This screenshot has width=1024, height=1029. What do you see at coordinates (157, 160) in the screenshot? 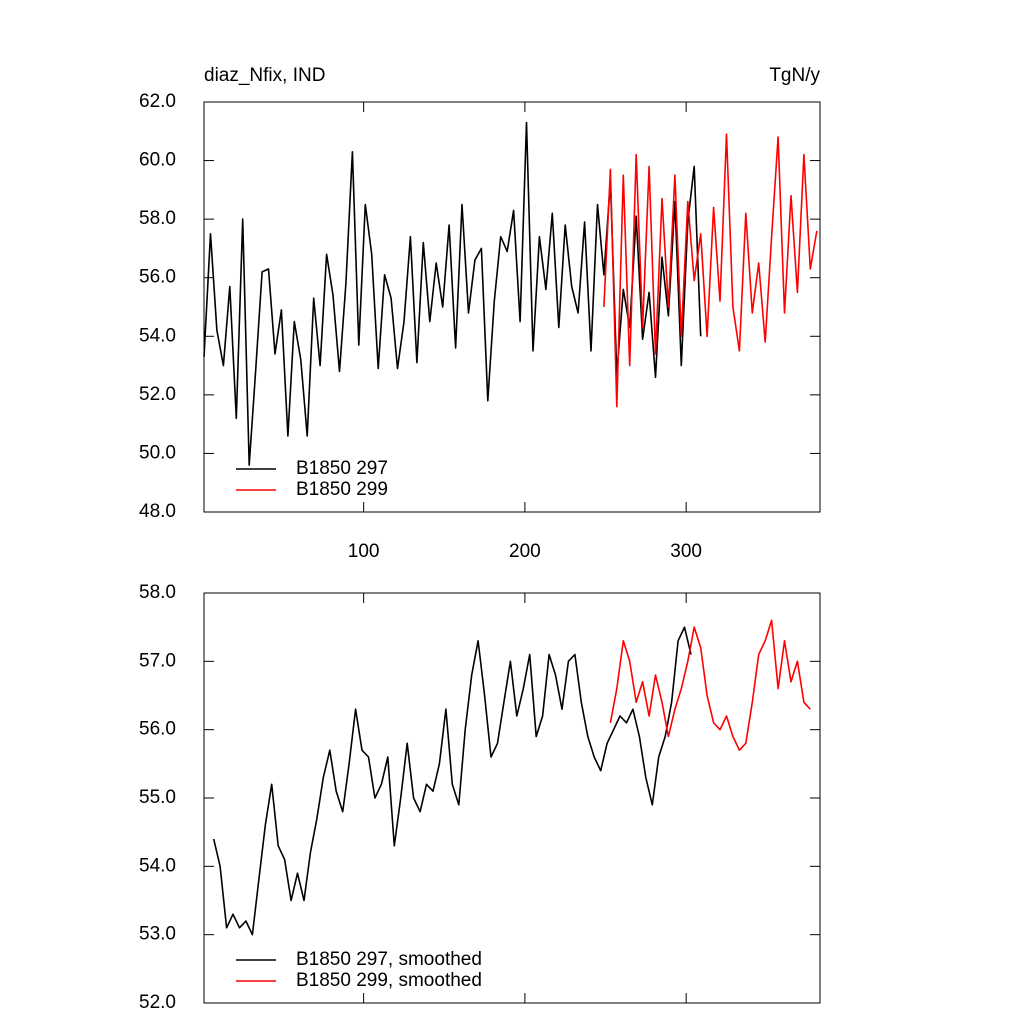
I see `y-tick-label: 60.0` at bounding box center [157, 160].